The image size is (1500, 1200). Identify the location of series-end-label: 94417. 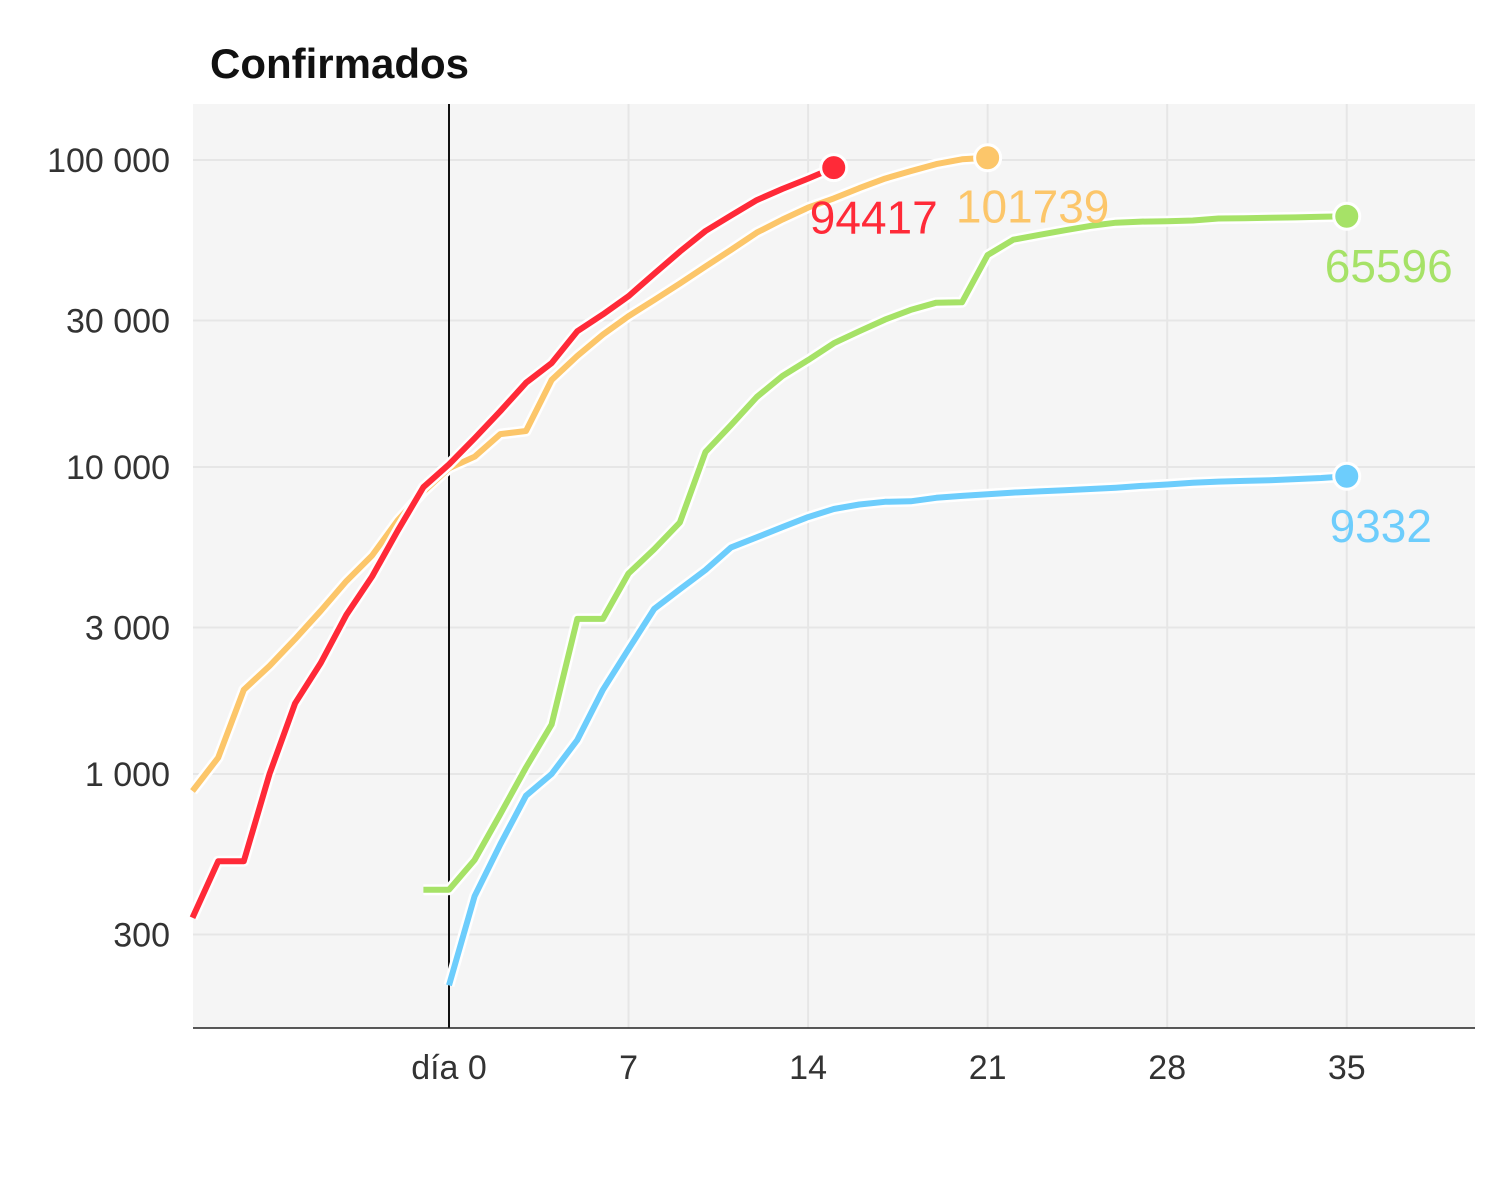
(874, 218).